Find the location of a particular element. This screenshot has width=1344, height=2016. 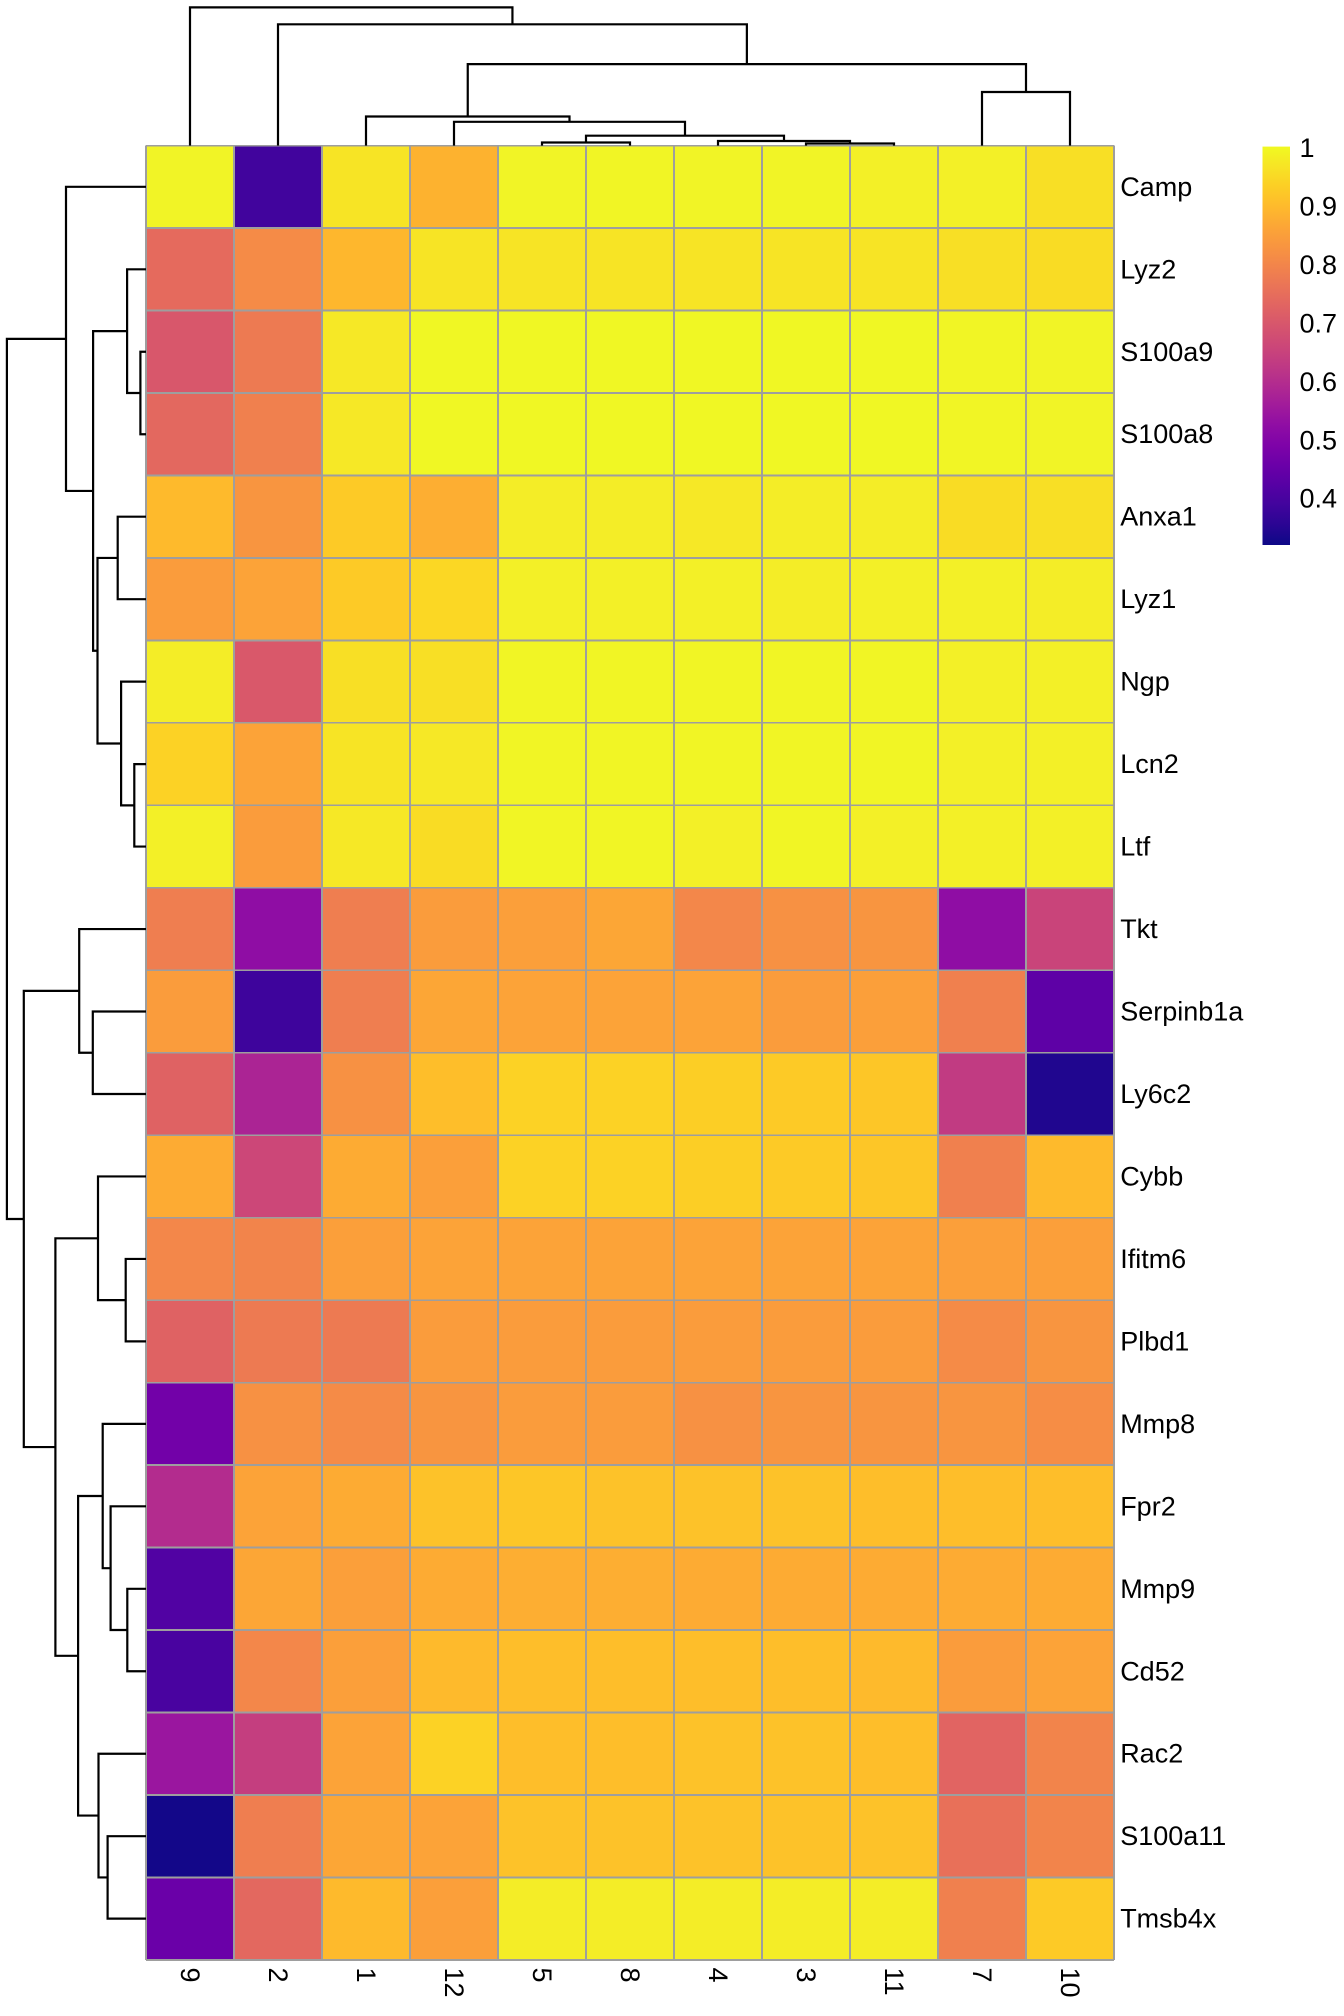

svg-text: Lyz2 is located at coordinates (1148, 269).